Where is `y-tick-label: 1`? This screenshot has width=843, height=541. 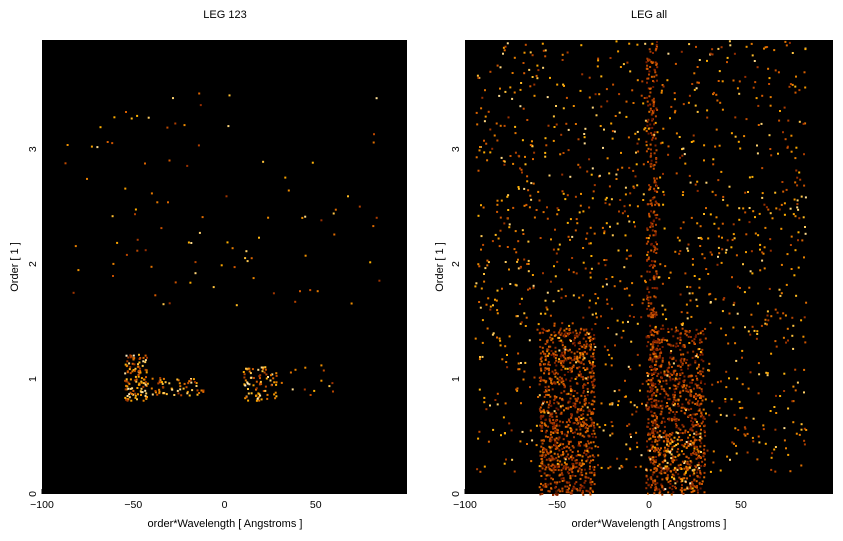
y-tick-label: 1 is located at coordinates (33, 379).